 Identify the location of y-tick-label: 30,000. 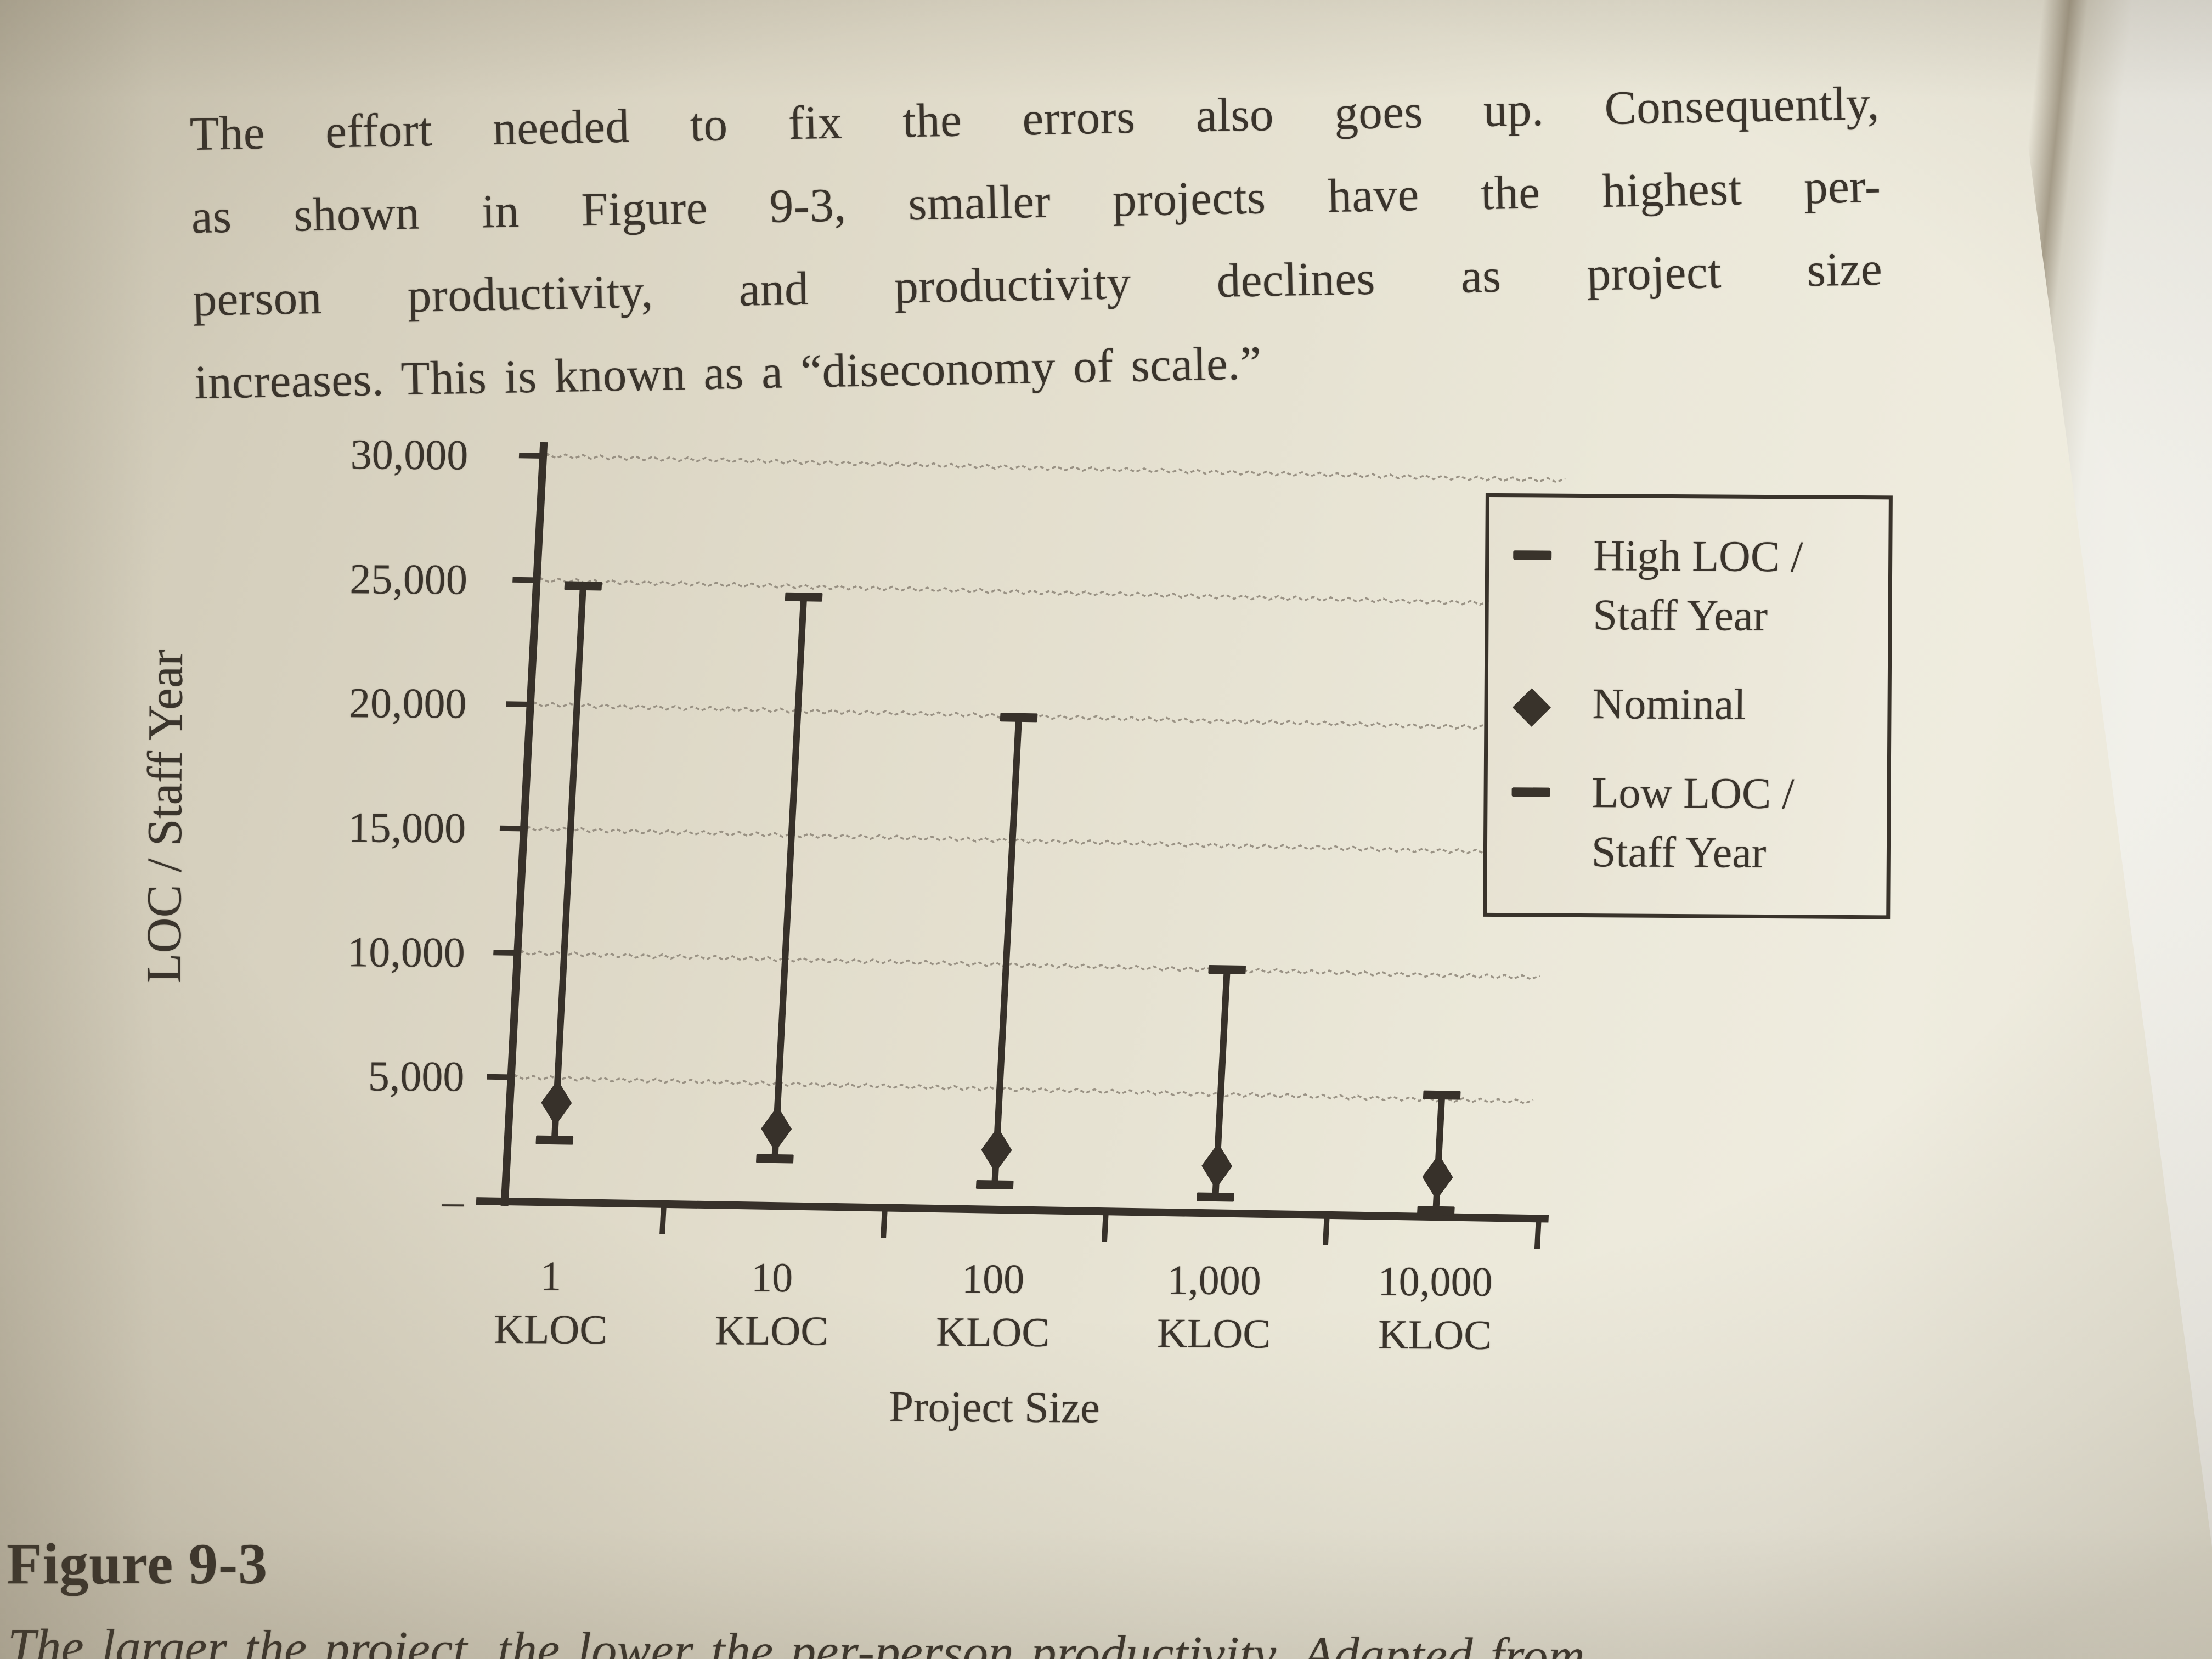
(410, 454).